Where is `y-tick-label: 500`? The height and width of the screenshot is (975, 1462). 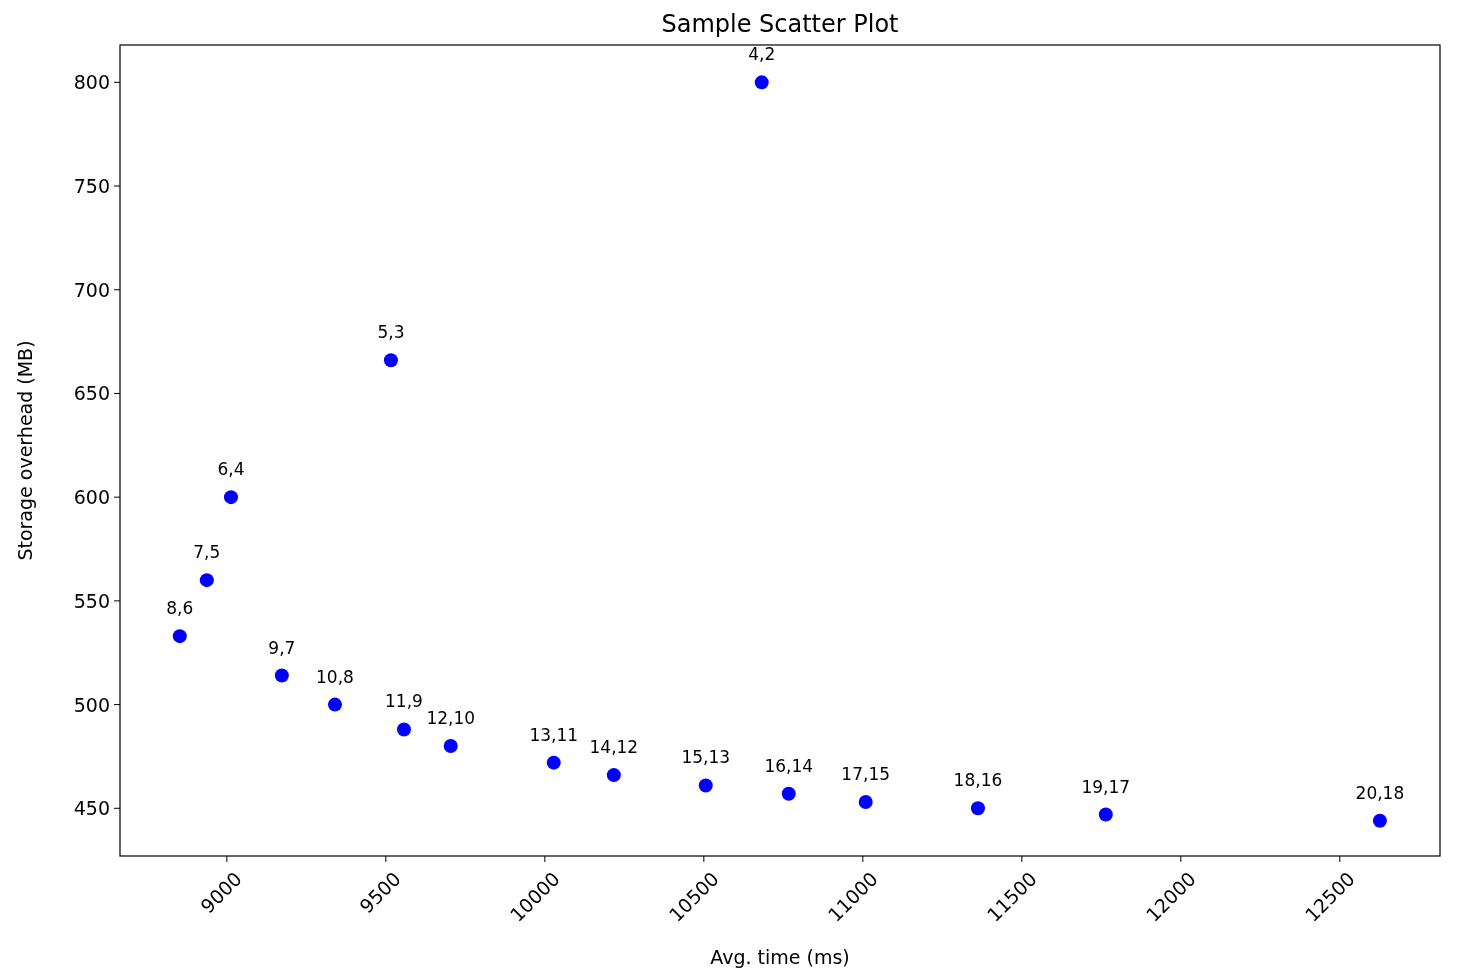 y-tick-label: 500 is located at coordinates (91, 704).